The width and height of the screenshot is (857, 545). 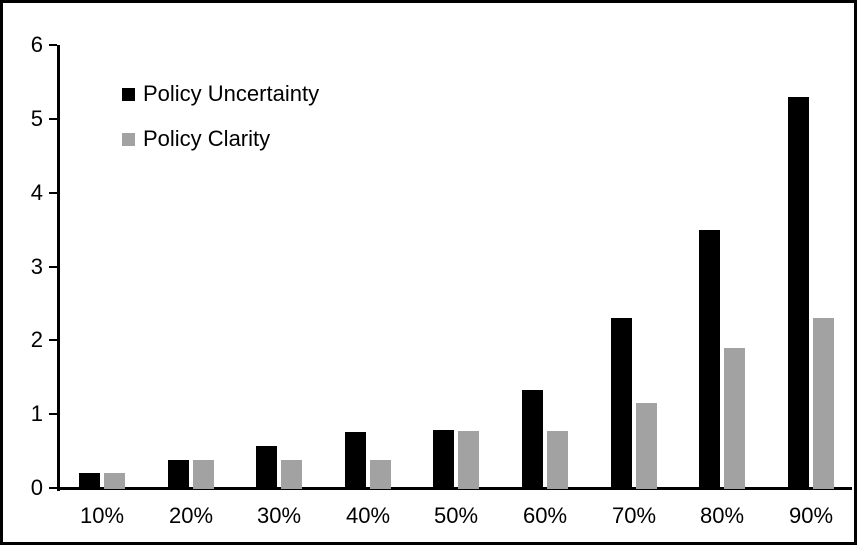 What do you see at coordinates (231, 93) in the screenshot?
I see `legend-label: Policy Uncertainty` at bounding box center [231, 93].